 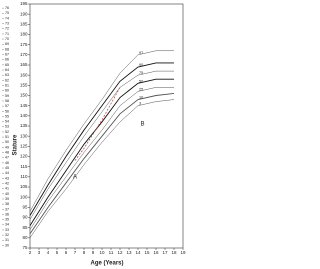 What do you see at coordinates (7, 142) in the screenshot?
I see `y2-tick-label: 50` at bounding box center [7, 142].